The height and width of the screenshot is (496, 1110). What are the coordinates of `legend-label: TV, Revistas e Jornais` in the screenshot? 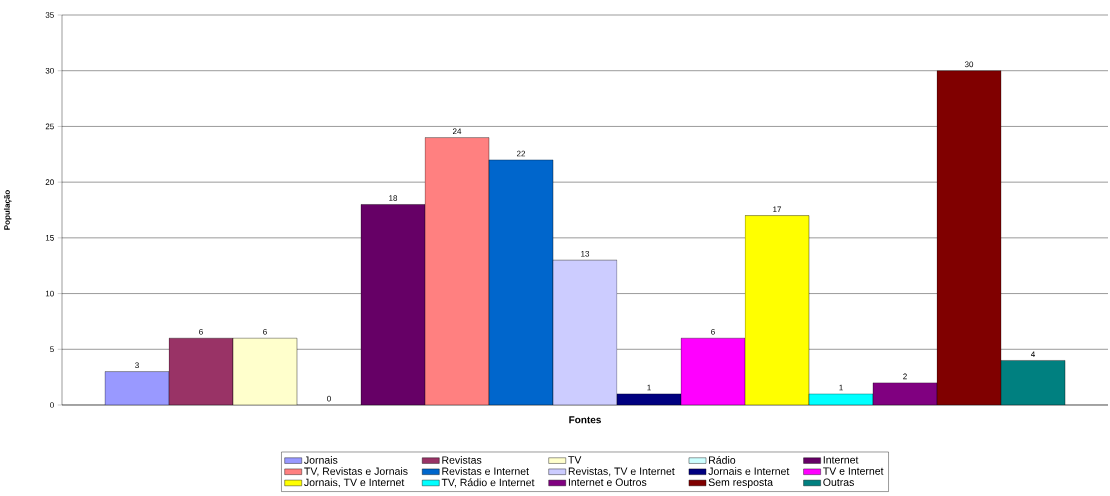 It's located at (356, 472).